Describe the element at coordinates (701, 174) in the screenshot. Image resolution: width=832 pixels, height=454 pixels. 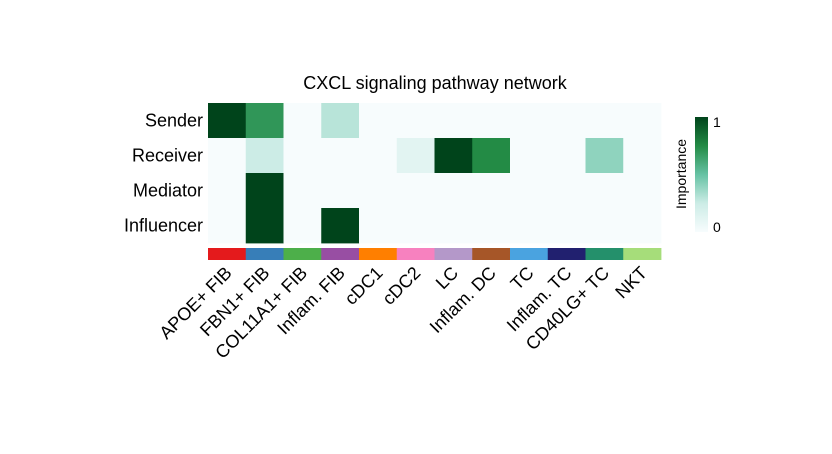
I see `legend-gradient-bar` at that location.